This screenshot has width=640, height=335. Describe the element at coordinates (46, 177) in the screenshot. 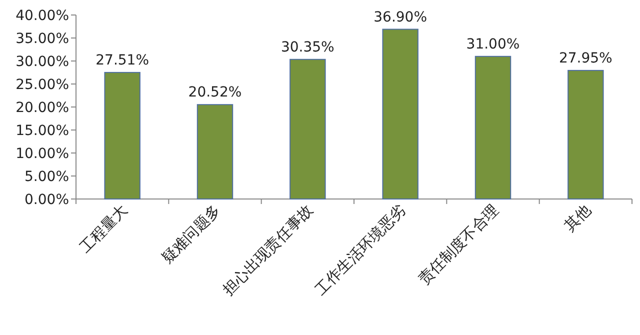

I see `y-tick-label: 5.00%` at that location.